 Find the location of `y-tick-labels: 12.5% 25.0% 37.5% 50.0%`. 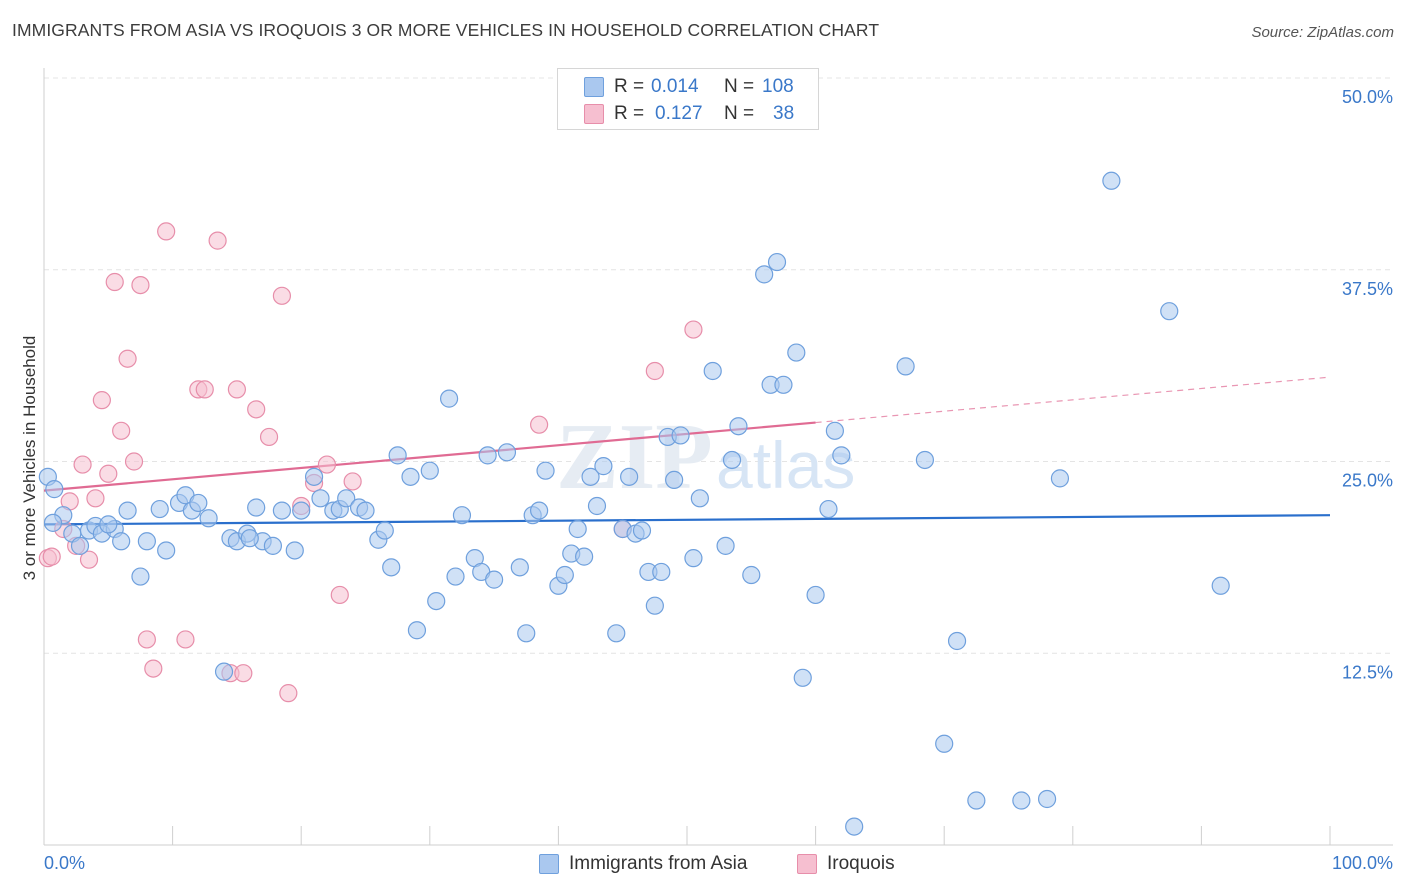

y-tick-labels: 12.5% 25.0% 37.5% 50.0% is located at coordinates (1367, 384).